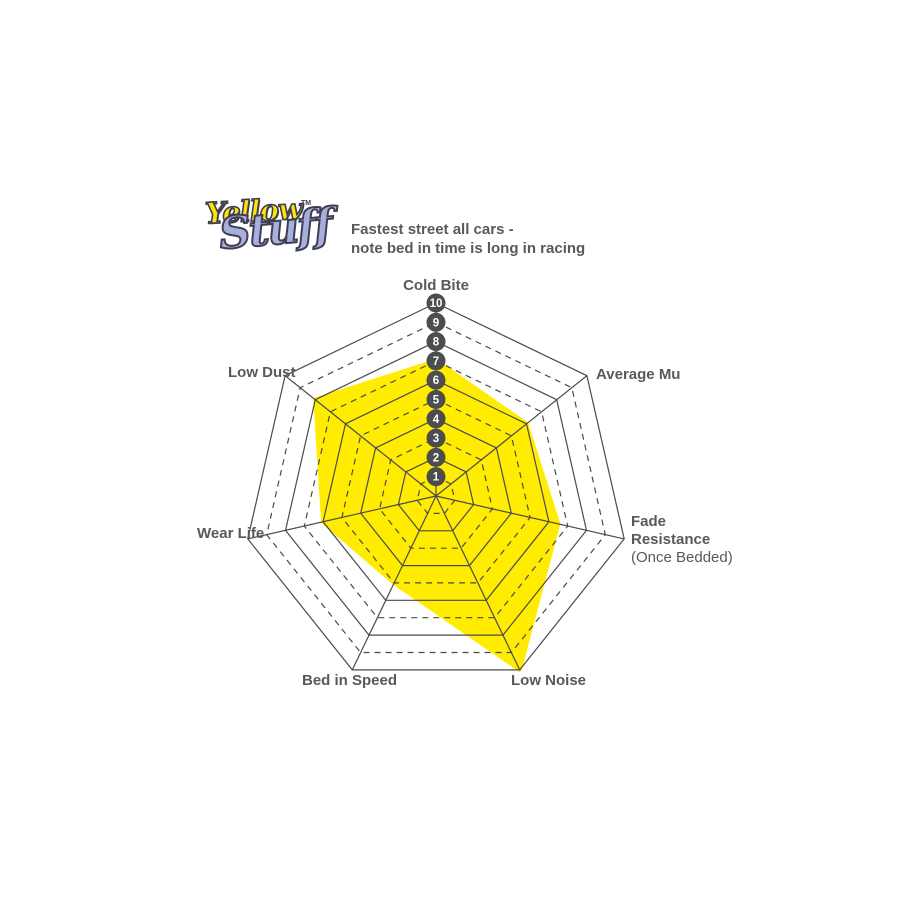 This screenshot has width=900, height=900. I want to click on scale-badge-label-2: 2, so click(436, 458).